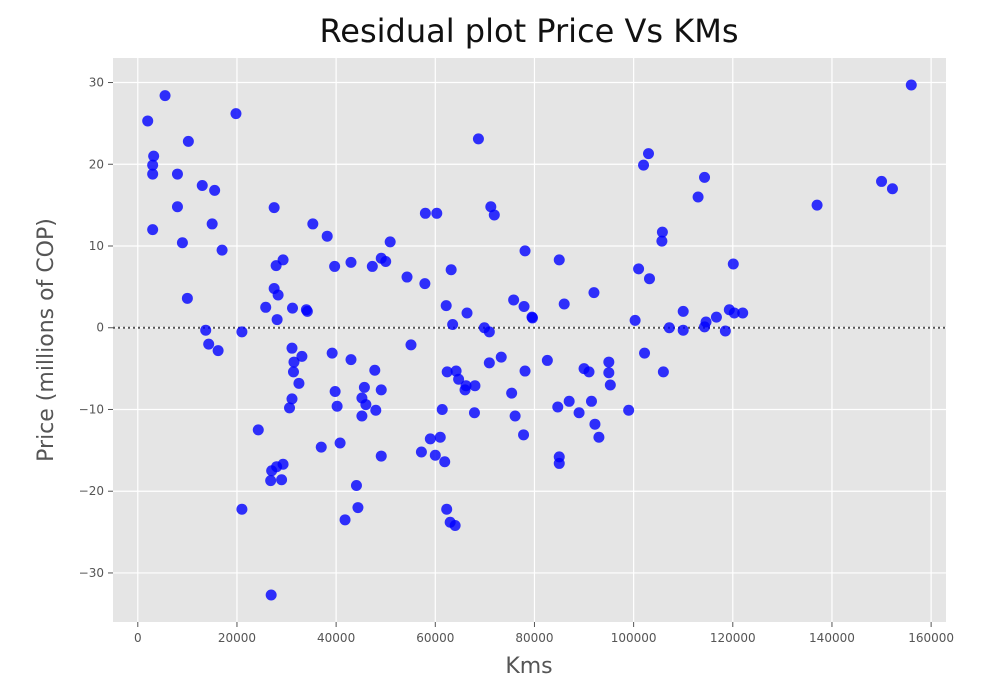  What do you see at coordinates (832, 638) in the screenshot?
I see `x-tick-label-7: 140000` at bounding box center [832, 638].